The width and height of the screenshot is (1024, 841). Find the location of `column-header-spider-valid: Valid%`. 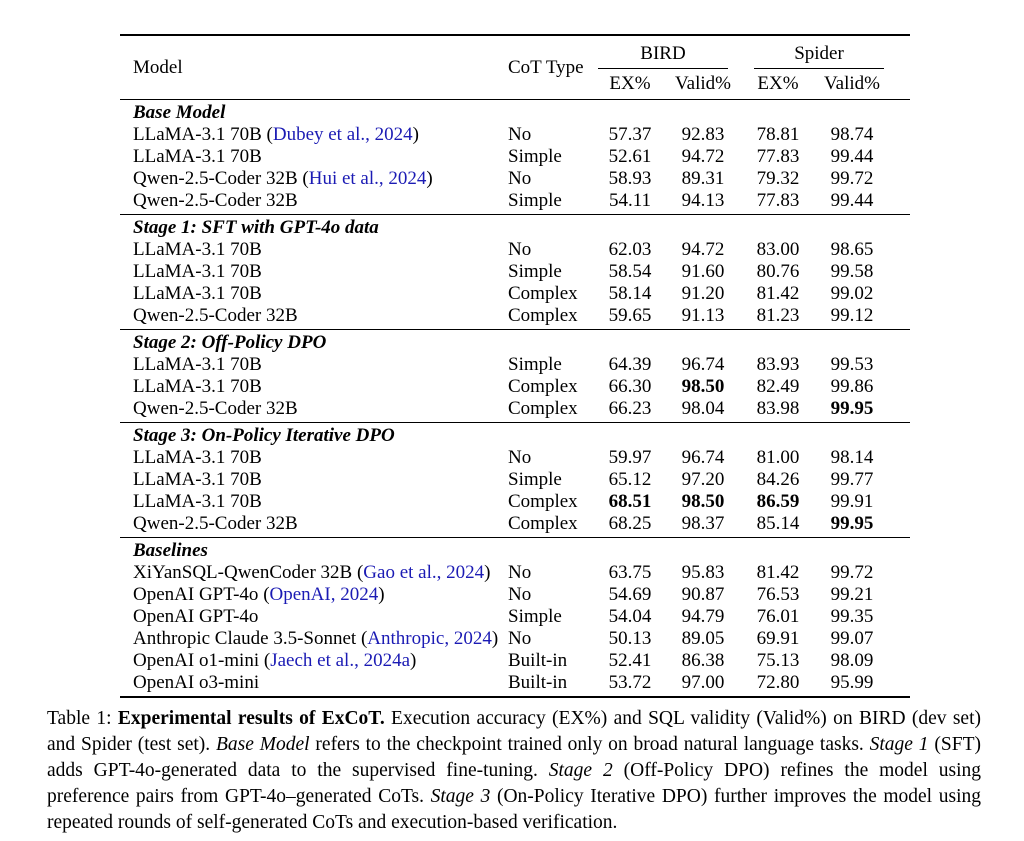

column-header-spider-valid: Valid% is located at coordinates (863, 84).